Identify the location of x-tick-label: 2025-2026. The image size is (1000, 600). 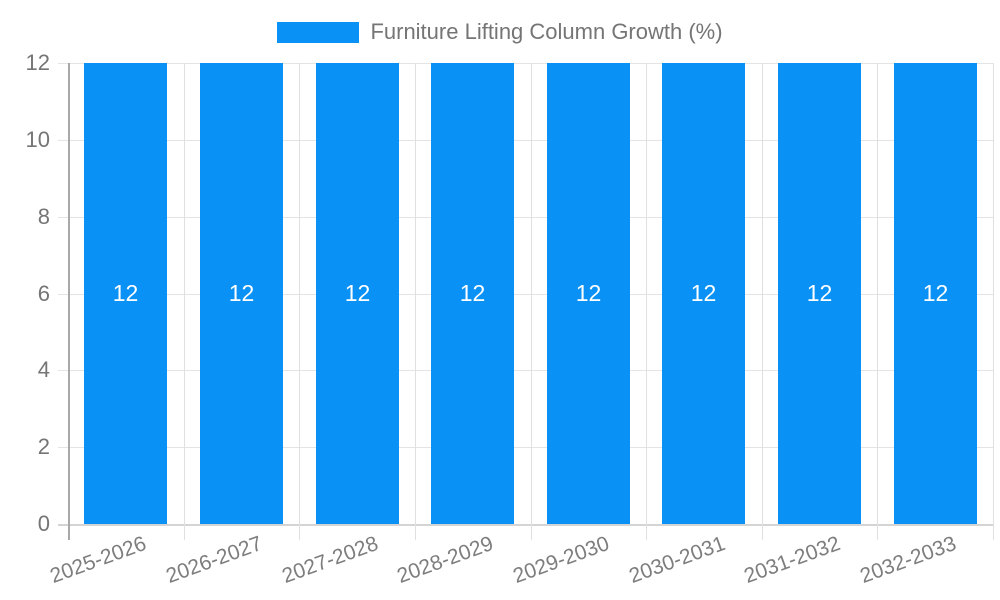
(98, 560).